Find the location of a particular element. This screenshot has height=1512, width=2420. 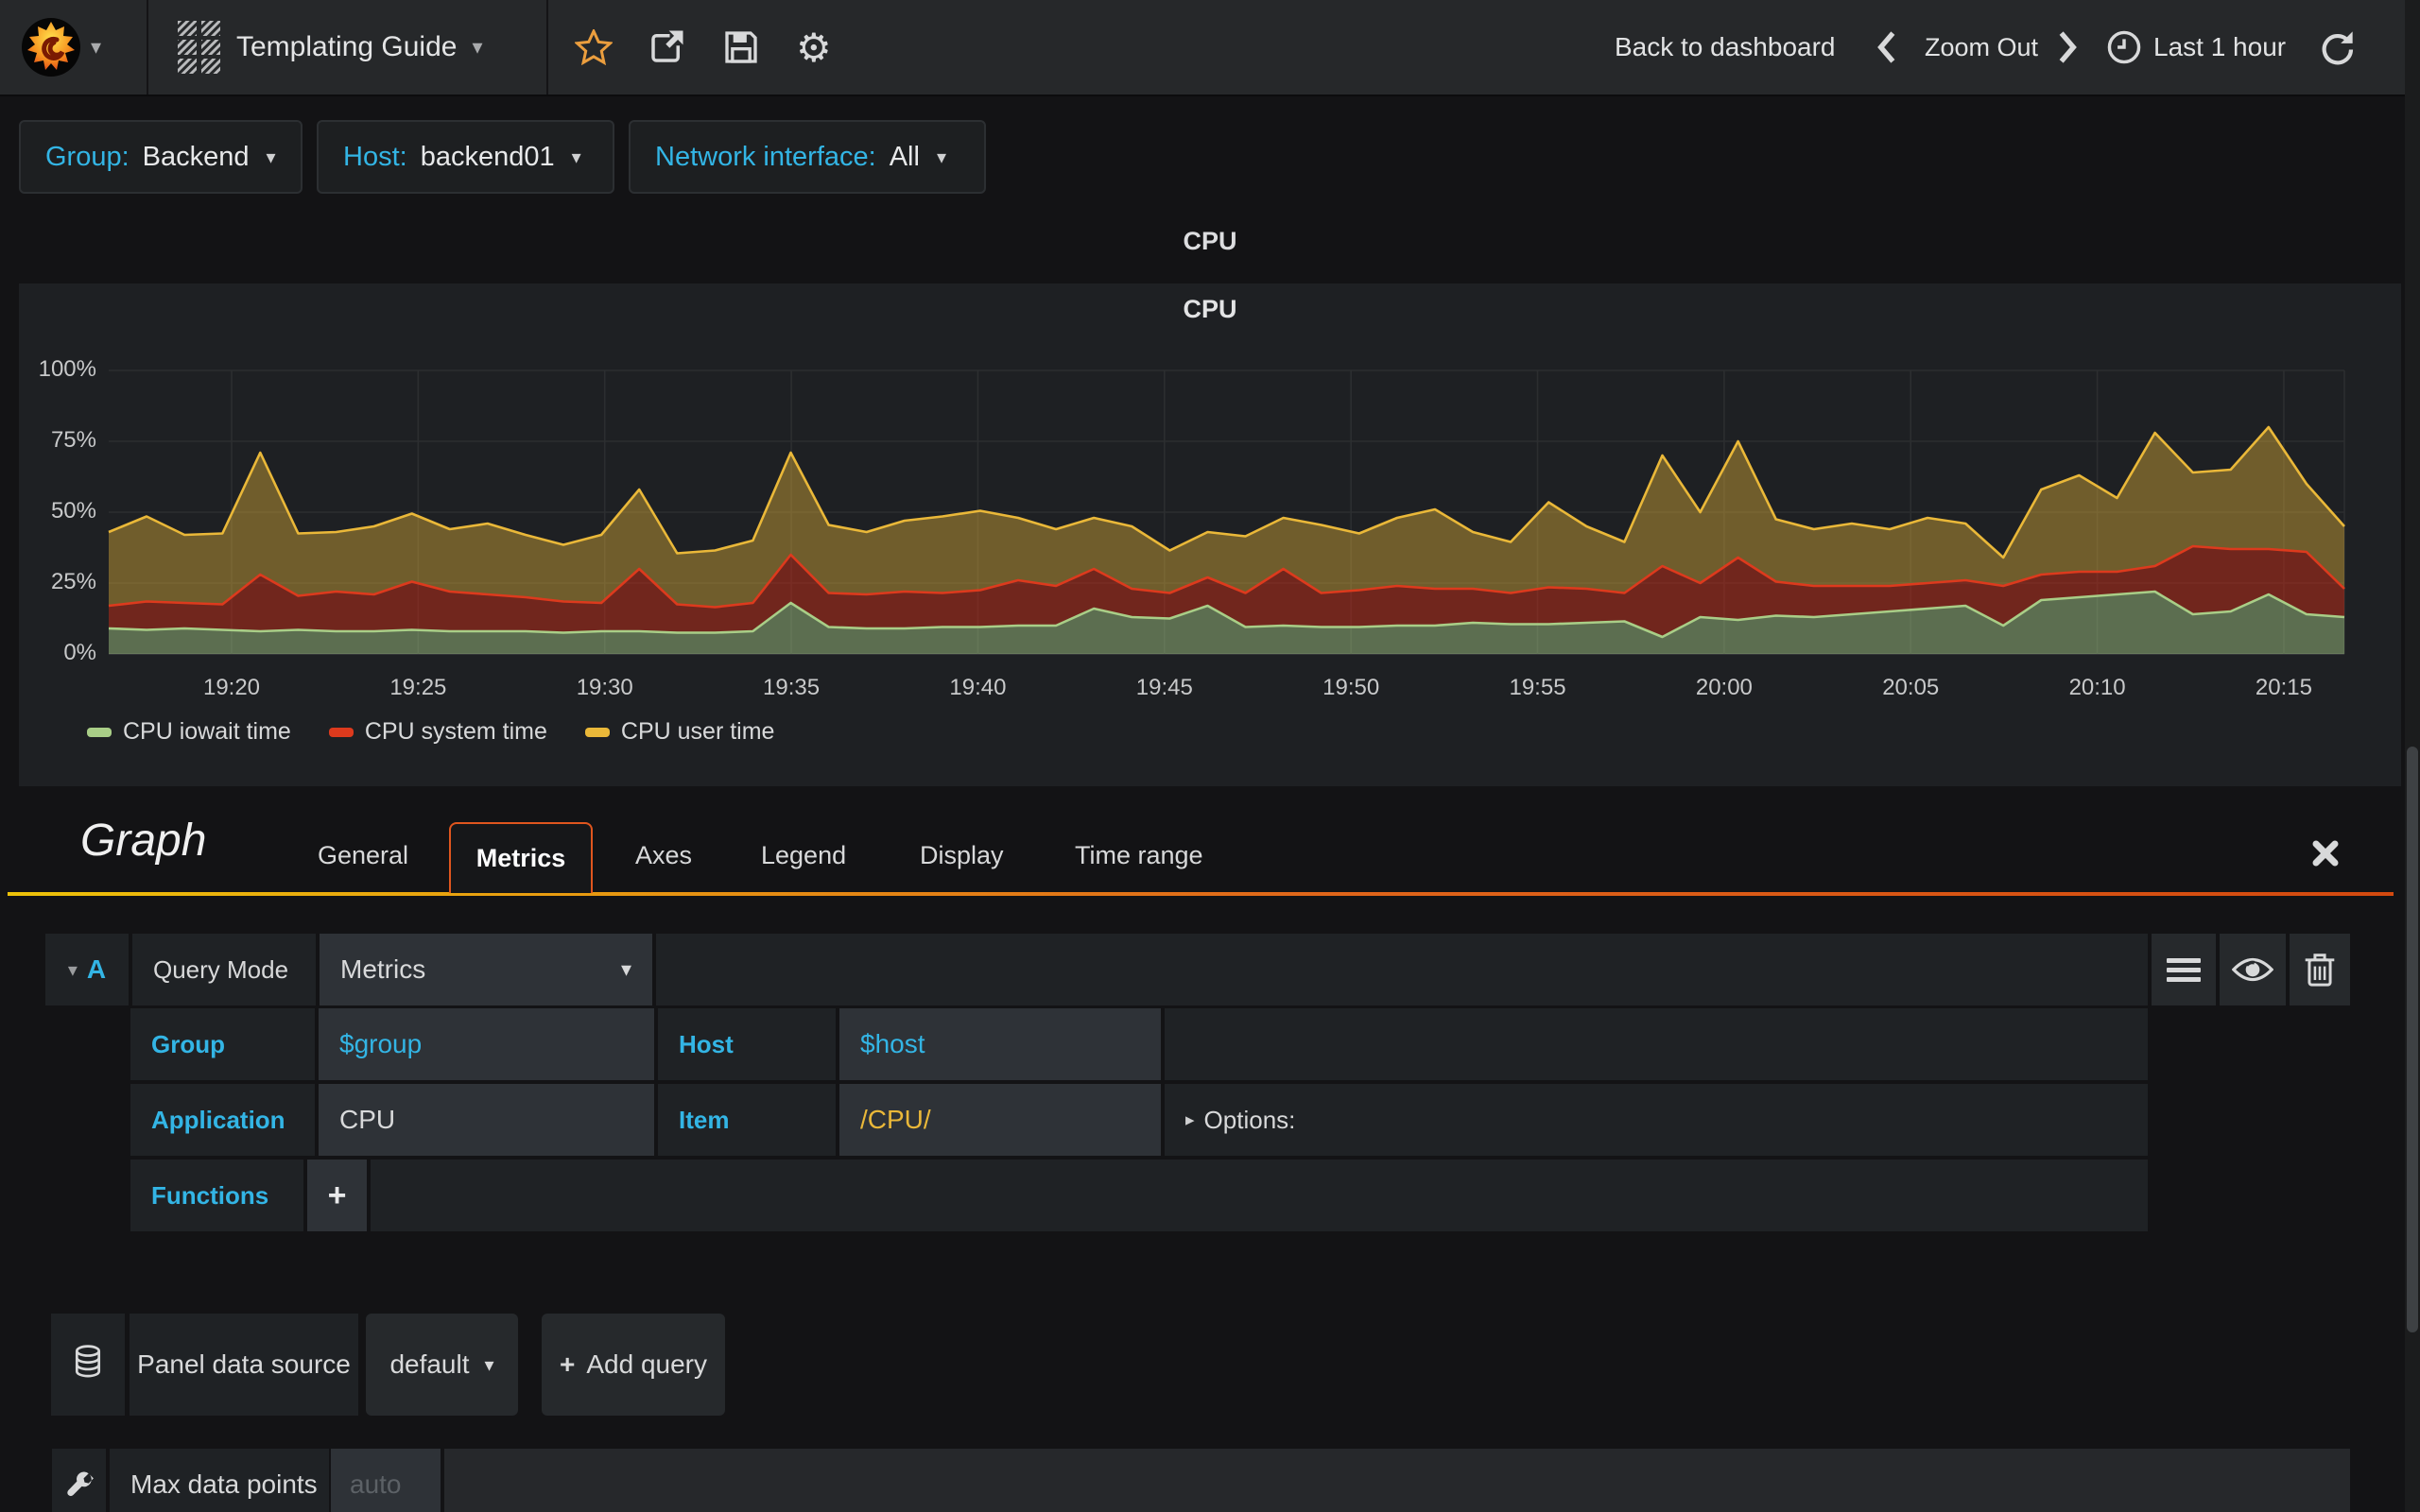

plus-icon: + is located at coordinates (337, 1195).